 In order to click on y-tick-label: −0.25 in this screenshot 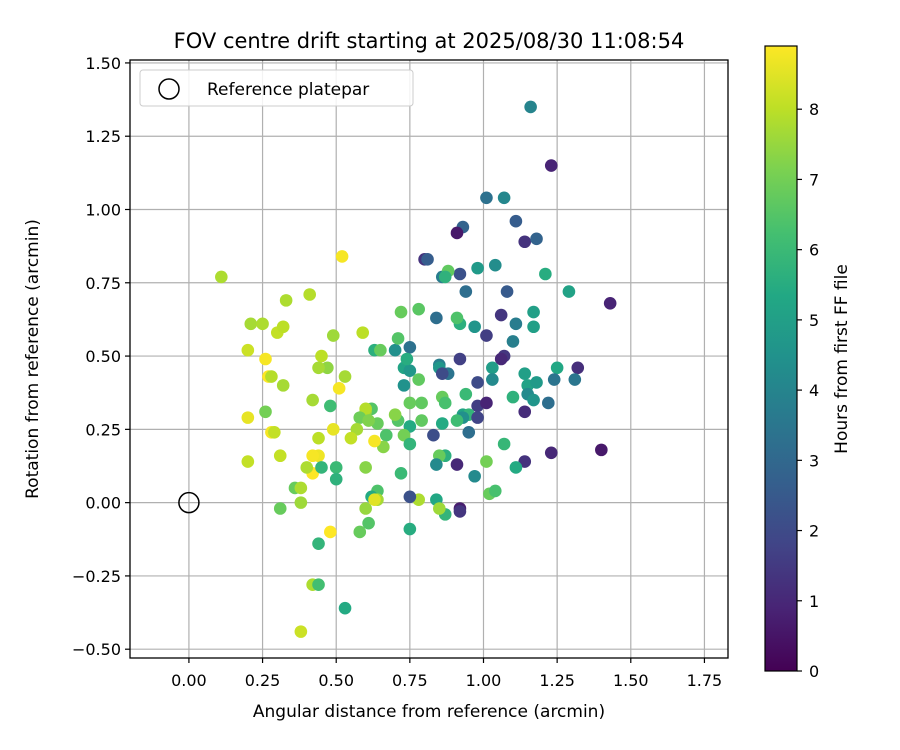, I will do `click(96, 576)`.